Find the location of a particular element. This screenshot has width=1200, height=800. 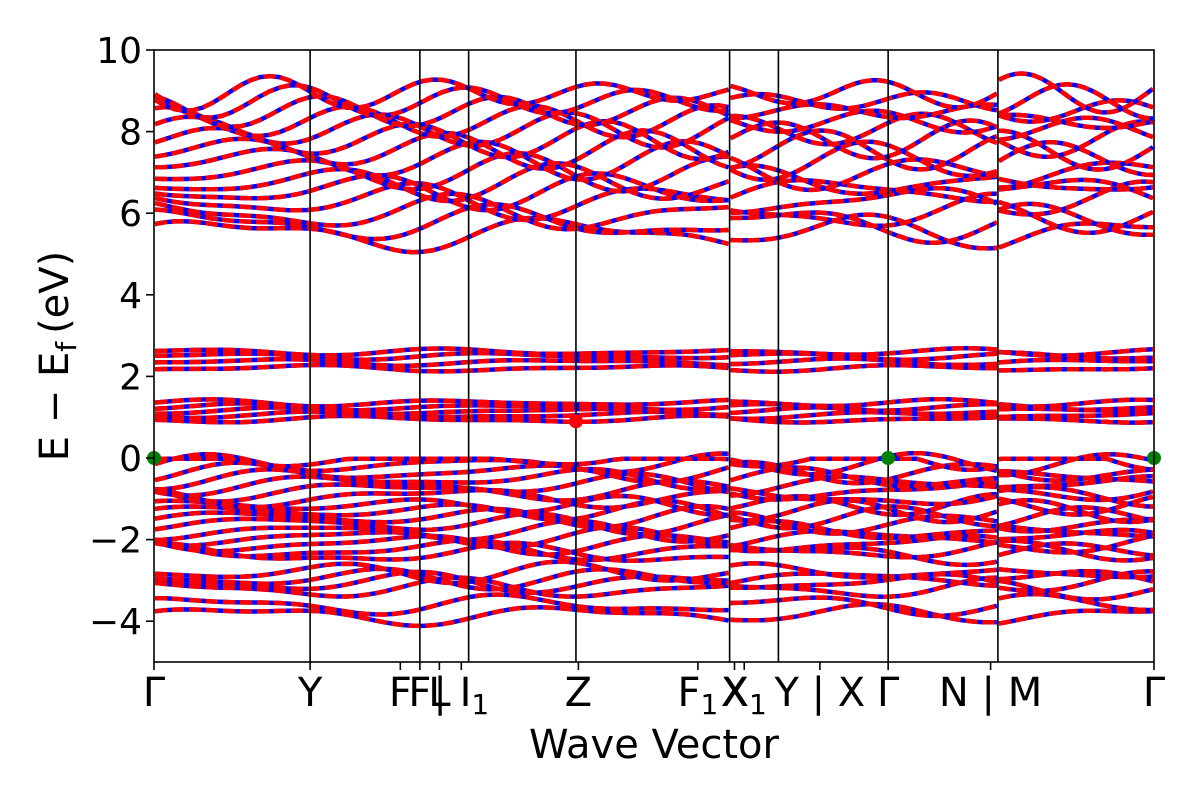

kpoint-label: F is located at coordinates (419, 693).